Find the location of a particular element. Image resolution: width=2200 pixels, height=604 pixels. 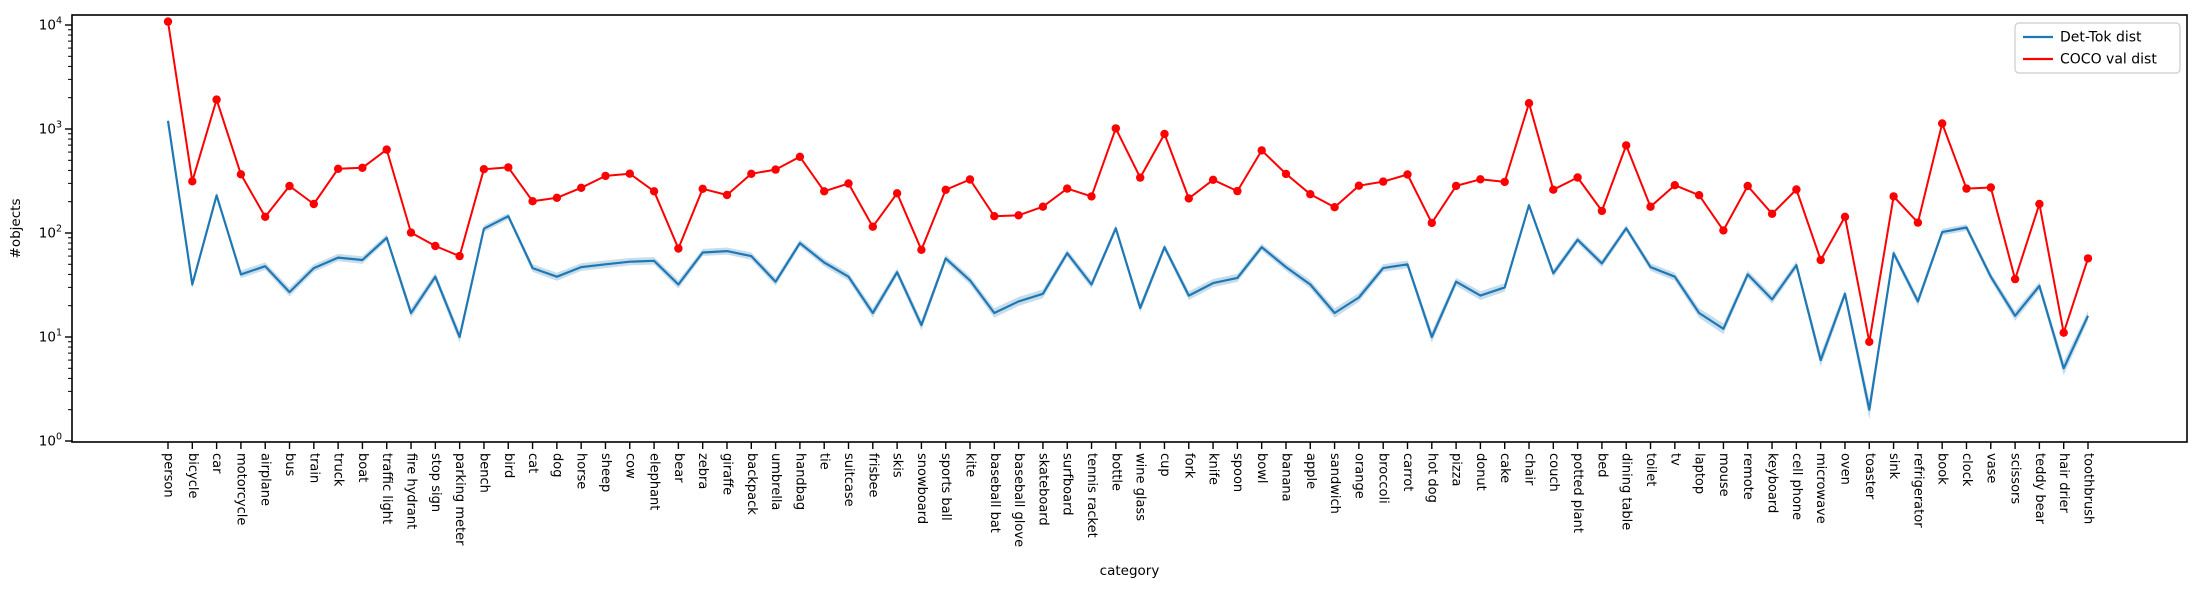

coco-val-point-cake is located at coordinates (1504, 182).